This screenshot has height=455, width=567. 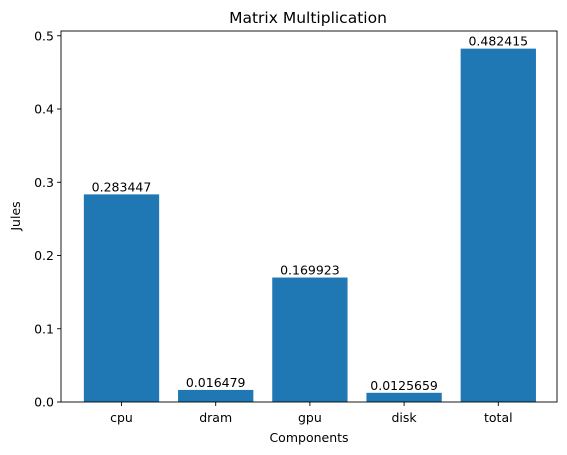 What do you see at coordinates (121, 298) in the screenshot?
I see `bar-cpu` at bounding box center [121, 298].